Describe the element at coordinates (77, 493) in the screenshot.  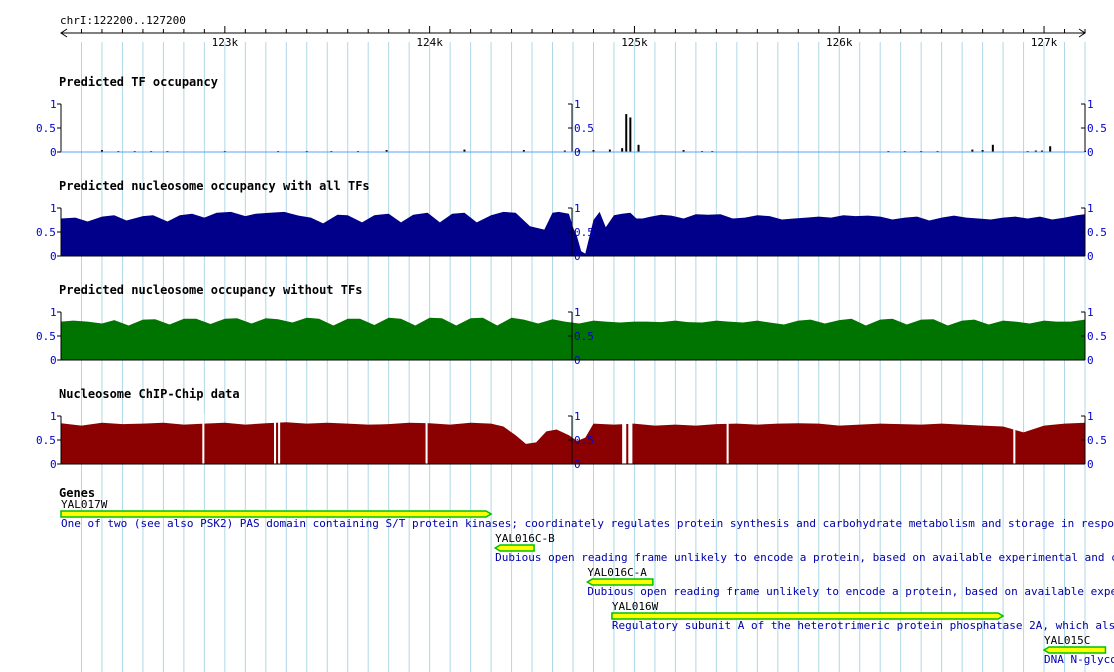
I see `genes-track-title: Genes` at that location.